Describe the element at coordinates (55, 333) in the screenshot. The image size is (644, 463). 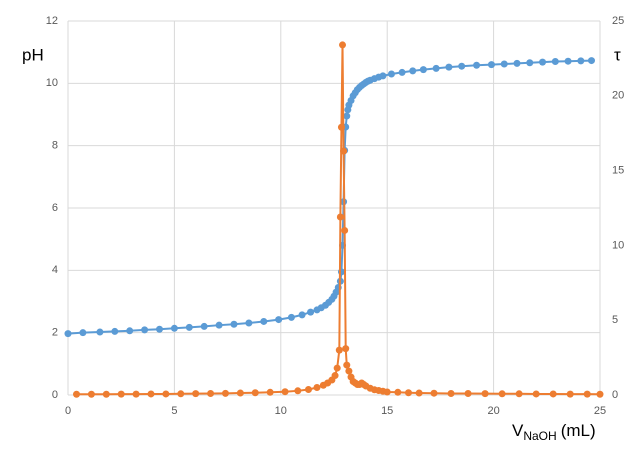
I see `y-tick-label: 2` at that location.